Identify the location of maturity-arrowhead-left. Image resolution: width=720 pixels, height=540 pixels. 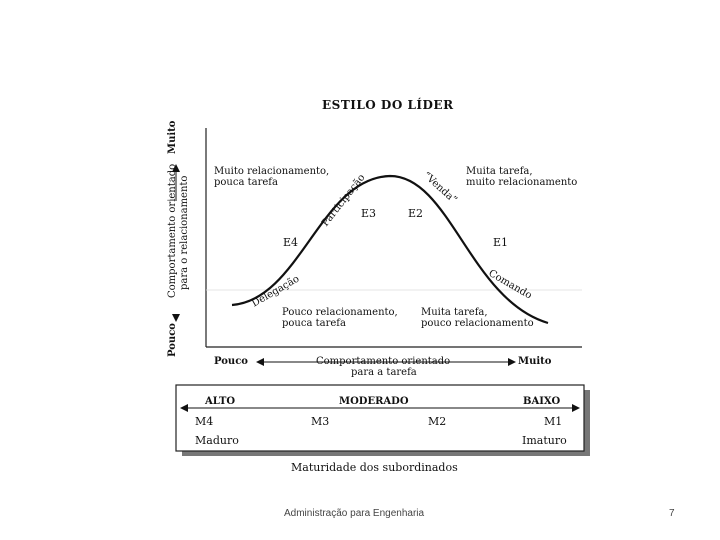
(184, 408).